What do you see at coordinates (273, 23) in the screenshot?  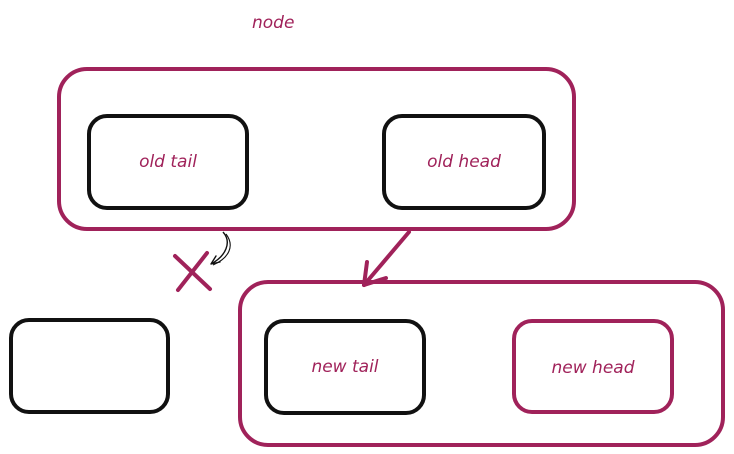 I see `diagram-title: node` at bounding box center [273, 23].